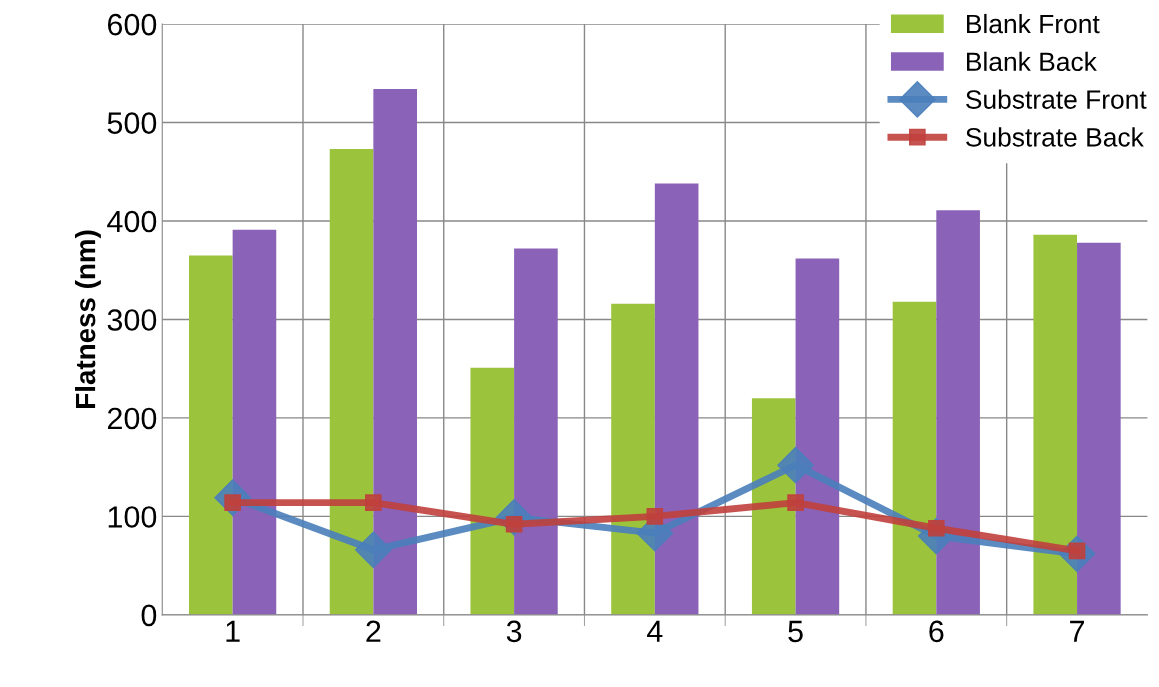 The height and width of the screenshot is (687, 1159). Describe the element at coordinates (132, 320) in the screenshot. I see `y-tick-label: 300` at that location.